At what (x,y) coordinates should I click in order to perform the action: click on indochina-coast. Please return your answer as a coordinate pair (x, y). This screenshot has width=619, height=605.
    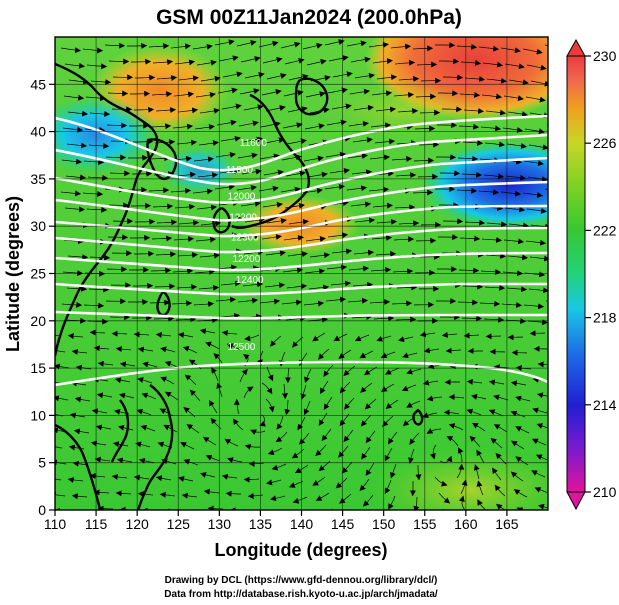
    Looking at the image, I should click on (78, 466).